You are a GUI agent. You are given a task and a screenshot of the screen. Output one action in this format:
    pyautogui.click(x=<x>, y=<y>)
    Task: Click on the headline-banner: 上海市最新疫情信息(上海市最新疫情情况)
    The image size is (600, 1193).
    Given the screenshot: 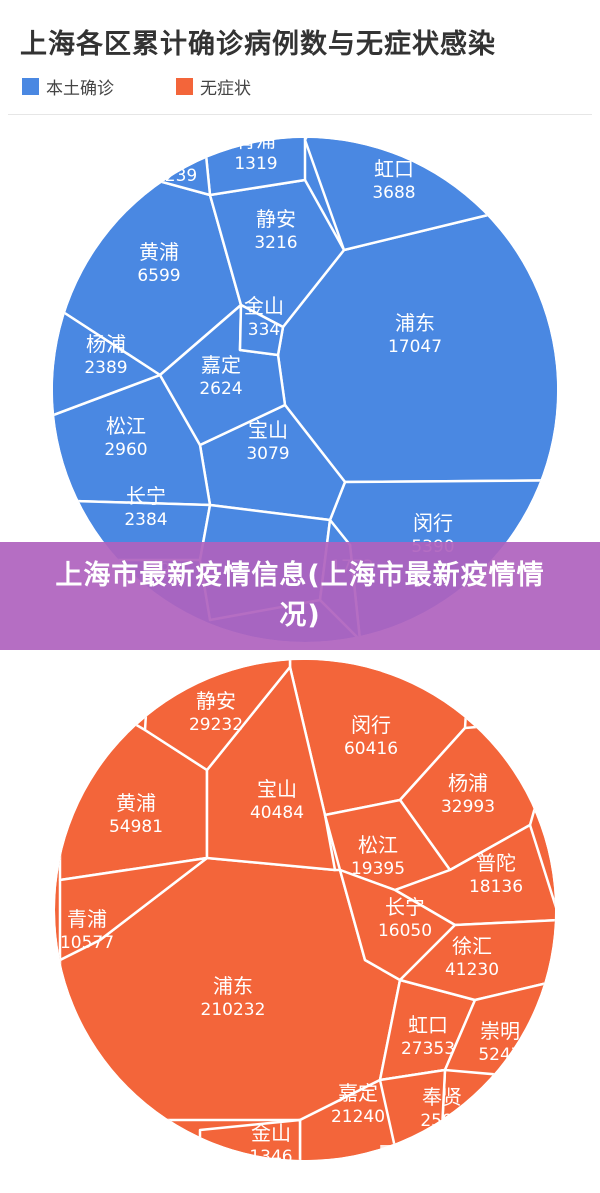 What is the action you would take?
    pyautogui.click(x=300, y=596)
    